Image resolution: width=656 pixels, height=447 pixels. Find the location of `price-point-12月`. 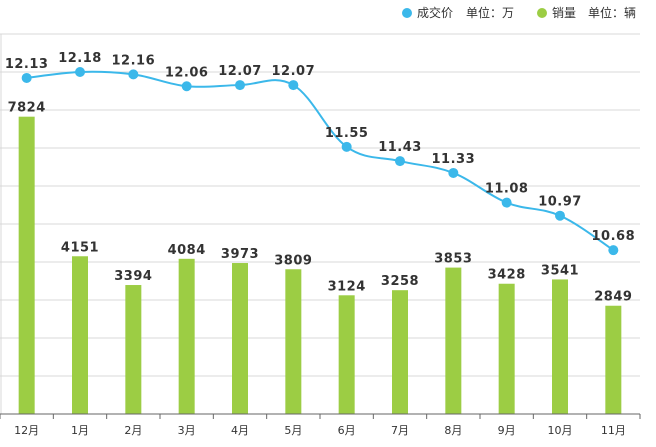

price-point-12月 is located at coordinates (26, 77).